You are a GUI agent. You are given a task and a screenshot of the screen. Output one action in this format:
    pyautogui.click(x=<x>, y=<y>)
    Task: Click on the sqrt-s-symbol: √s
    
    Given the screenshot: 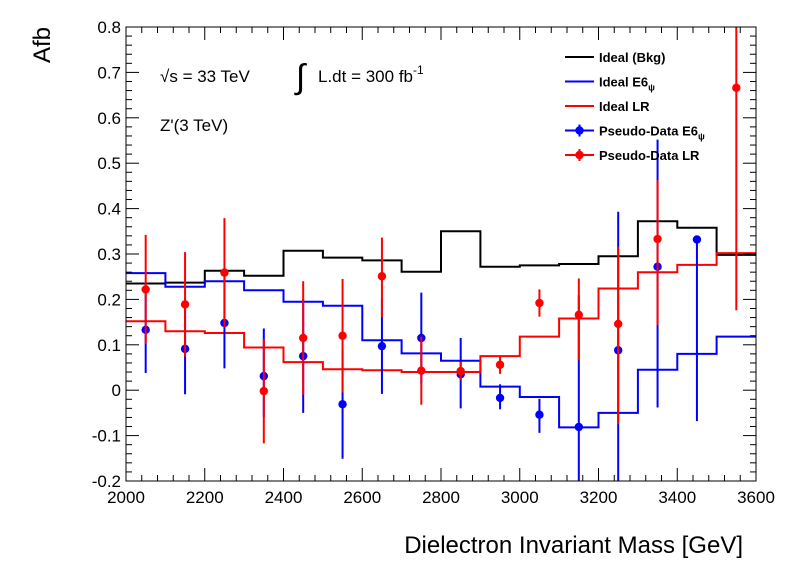 What is the action you would take?
    pyautogui.click(x=169, y=76)
    